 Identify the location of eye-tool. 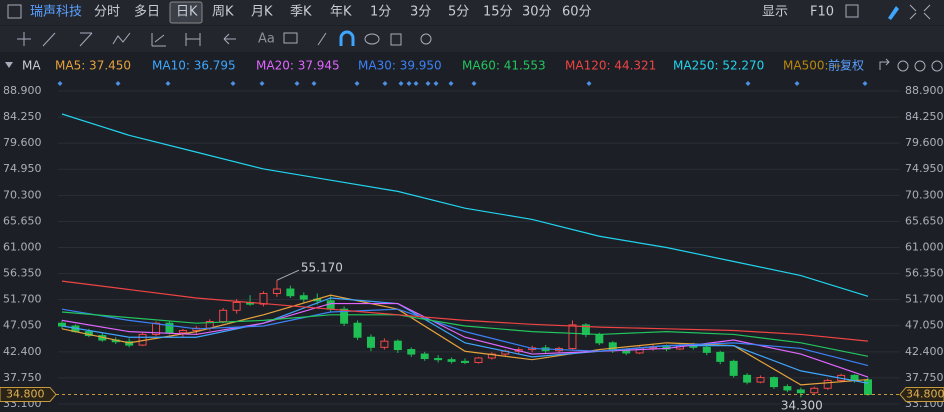
(372, 39).